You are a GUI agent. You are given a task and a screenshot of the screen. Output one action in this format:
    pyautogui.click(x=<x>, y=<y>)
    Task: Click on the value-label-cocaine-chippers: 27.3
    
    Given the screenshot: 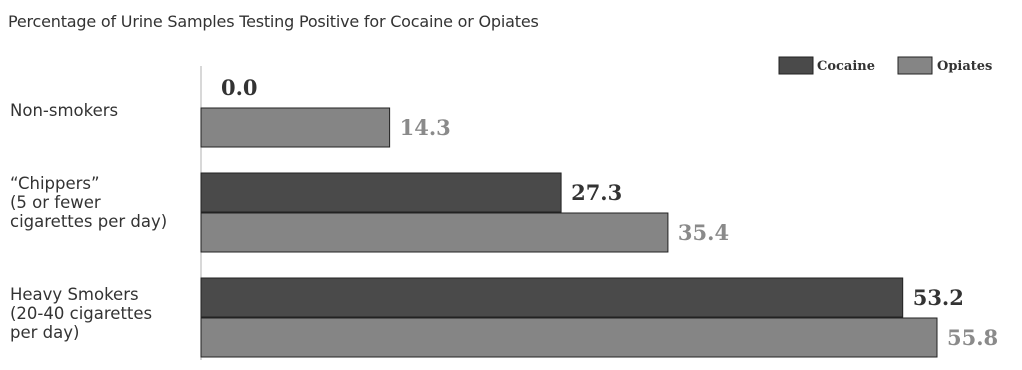 What is the action you would take?
    pyautogui.click(x=596, y=192)
    